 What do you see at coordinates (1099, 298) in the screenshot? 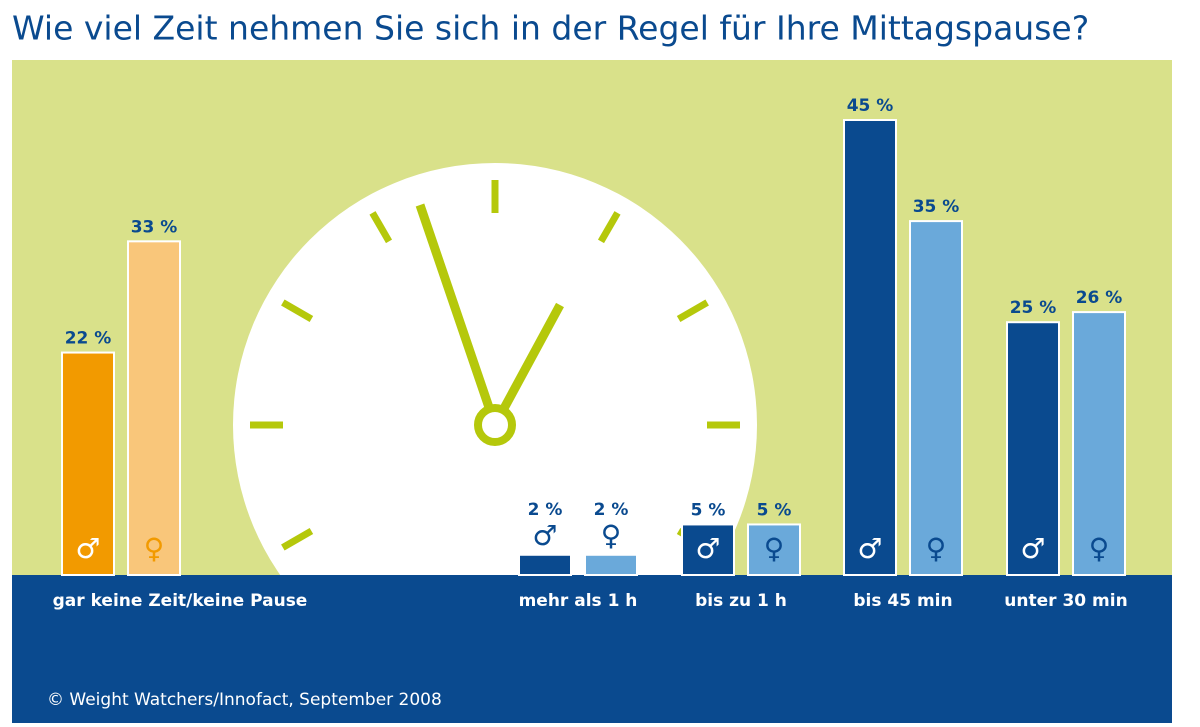
I see `value-label: 26 %` at bounding box center [1099, 298].